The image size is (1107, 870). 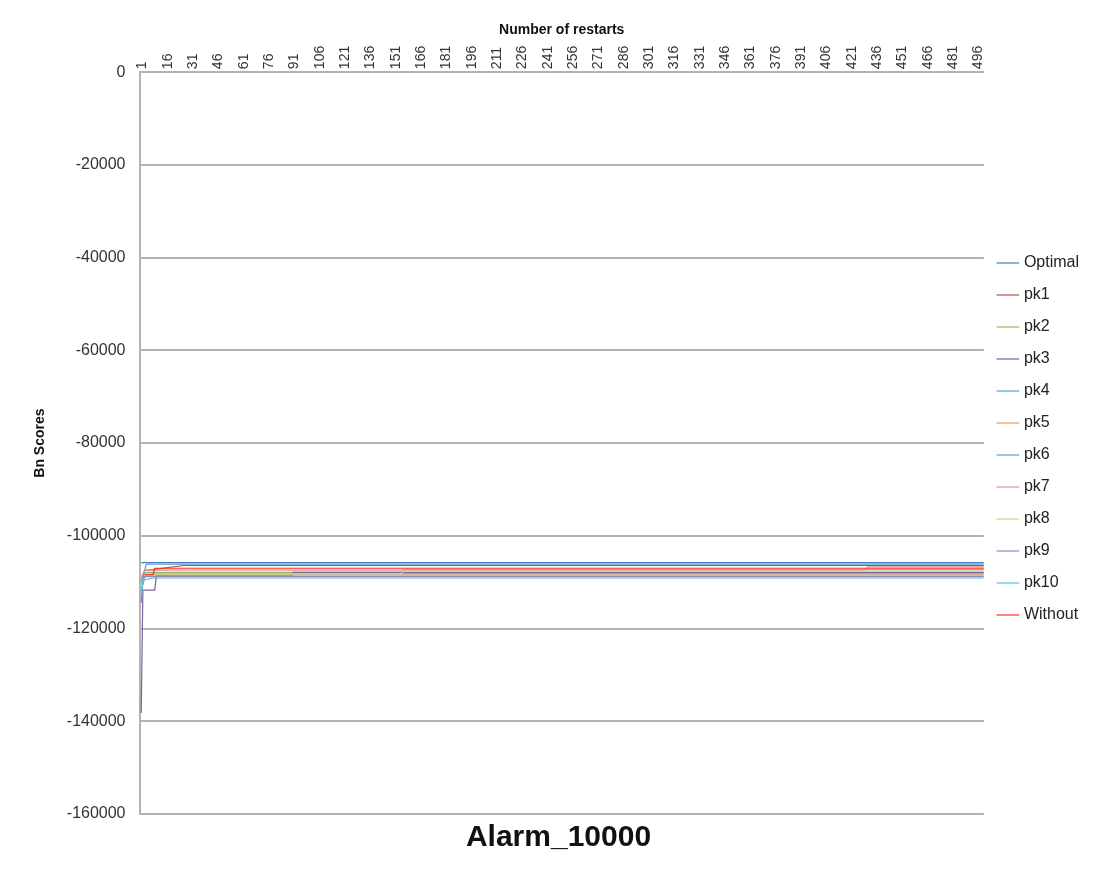 What do you see at coordinates (470, 57) in the screenshot?
I see `x-tick-label: 196` at bounding box center [470, 57].